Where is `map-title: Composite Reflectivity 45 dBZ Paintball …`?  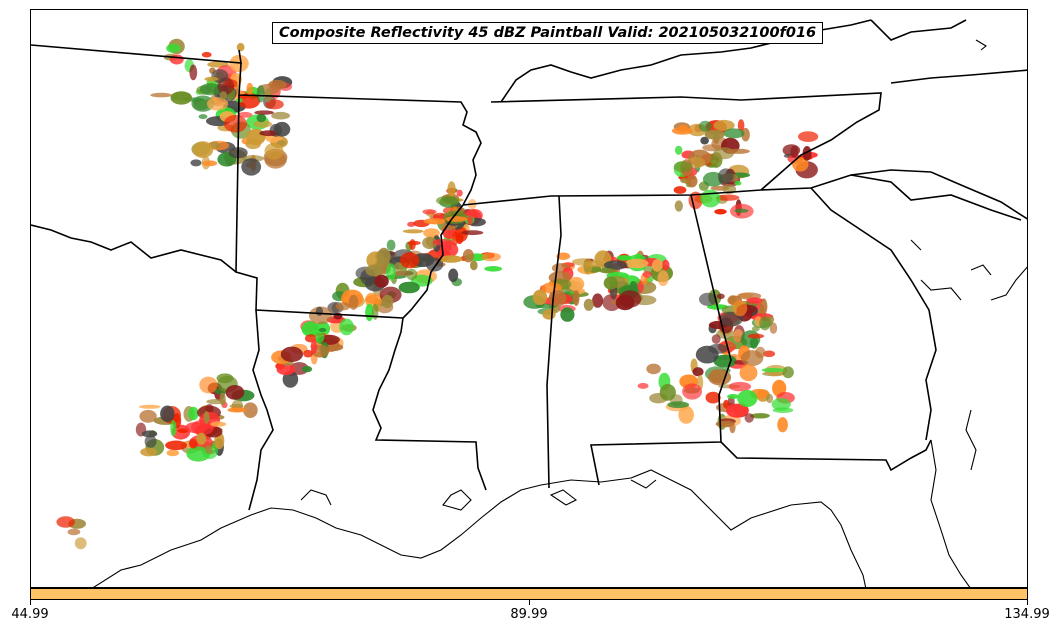
map-title: Composite Reflectivity 45 dBZ Paintball … is located at coordinates (548, 33).